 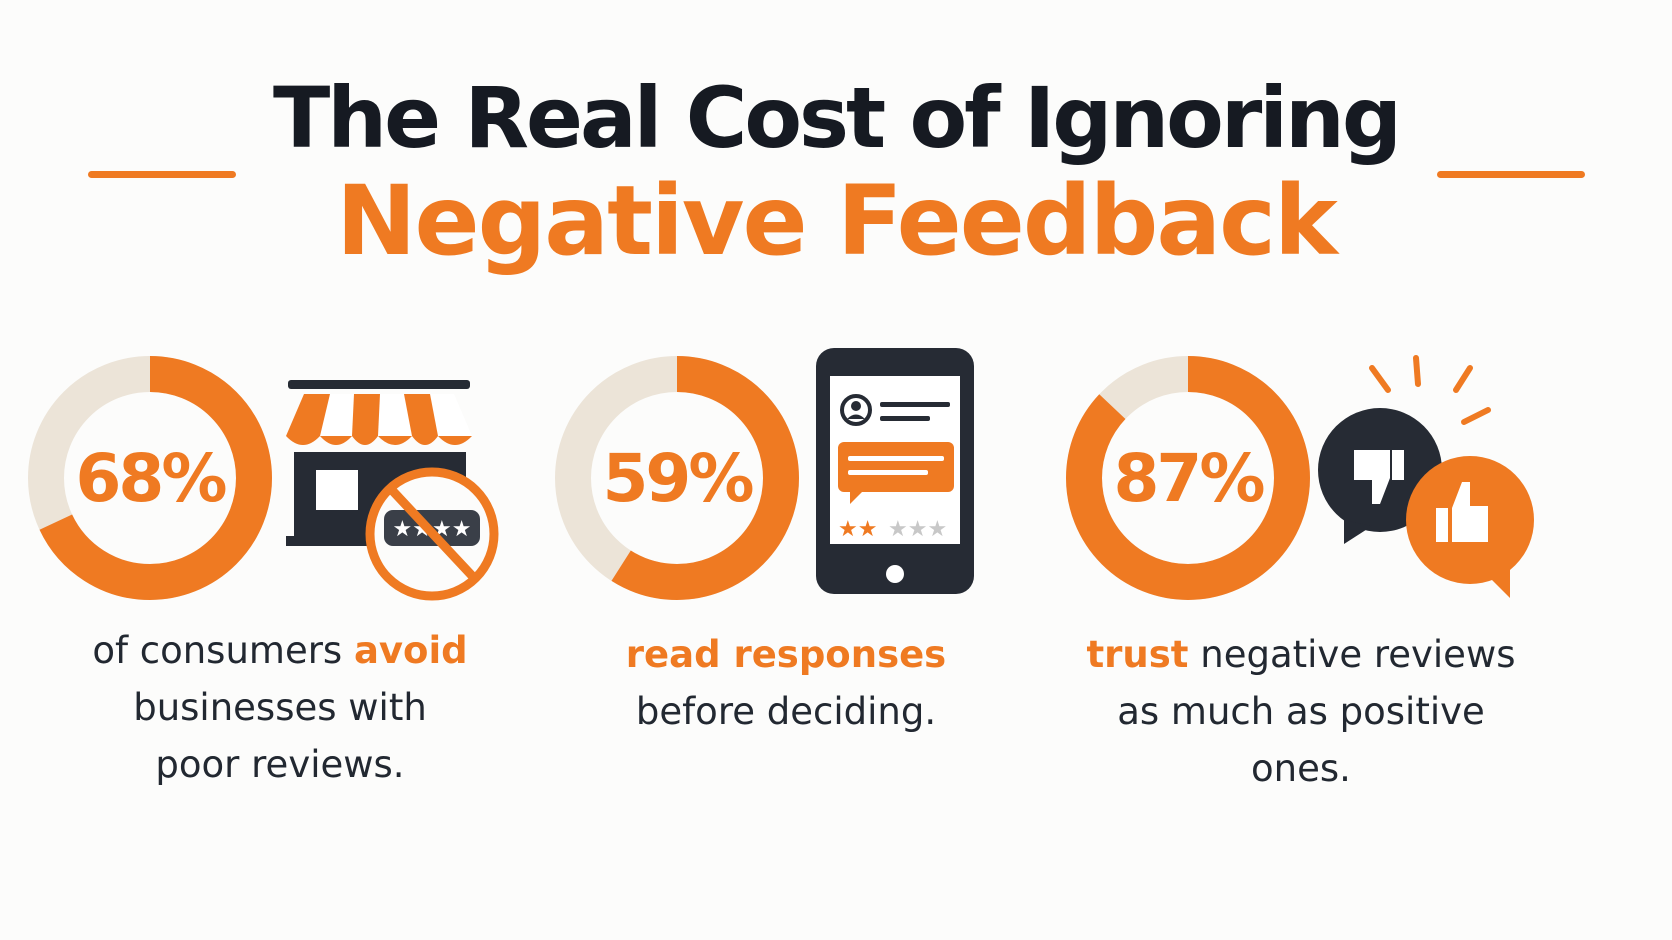 I want to click on stat-caption: read responses before deciding., so click(x=786, y=683).